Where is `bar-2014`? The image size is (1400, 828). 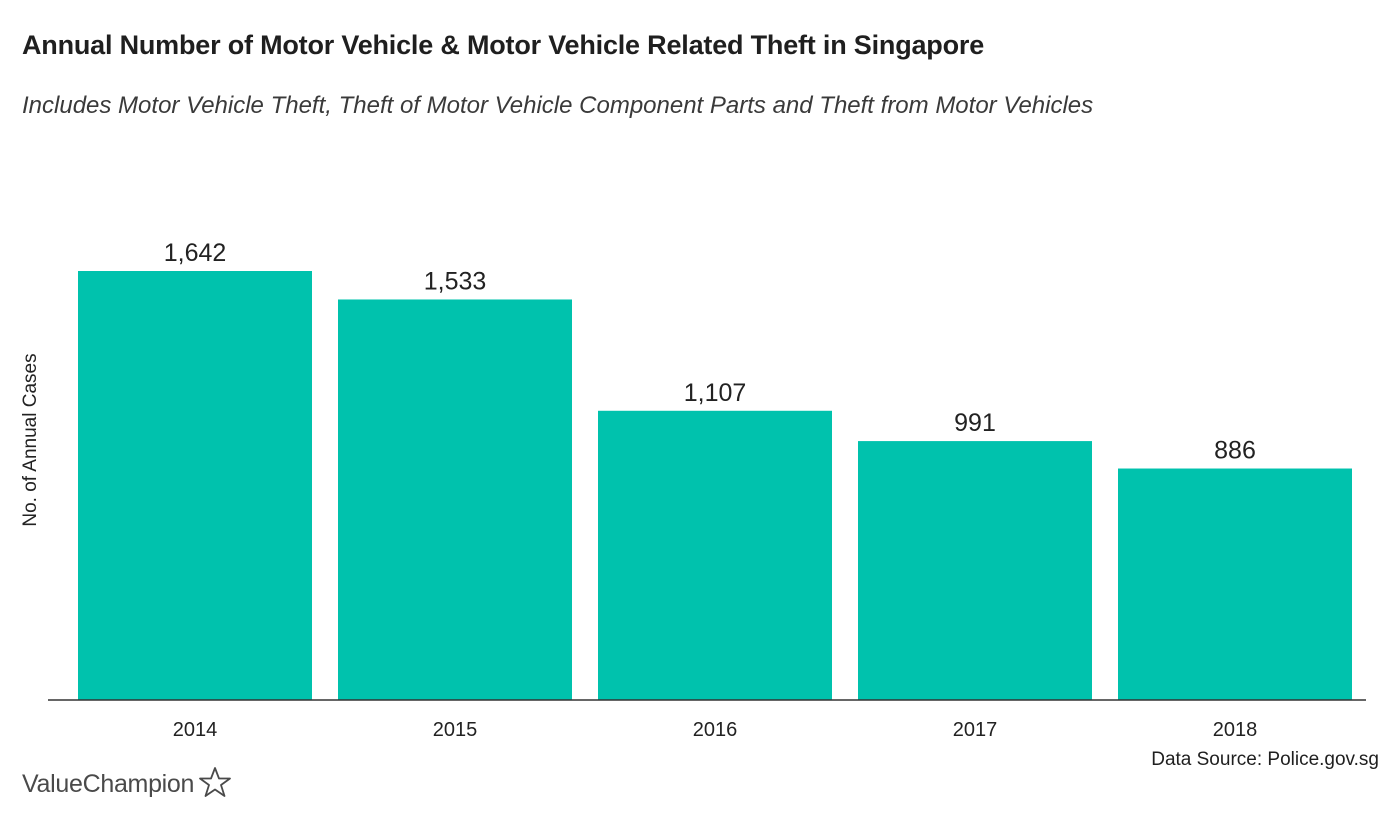 bar-2014 is located at coordinates (195, 485).